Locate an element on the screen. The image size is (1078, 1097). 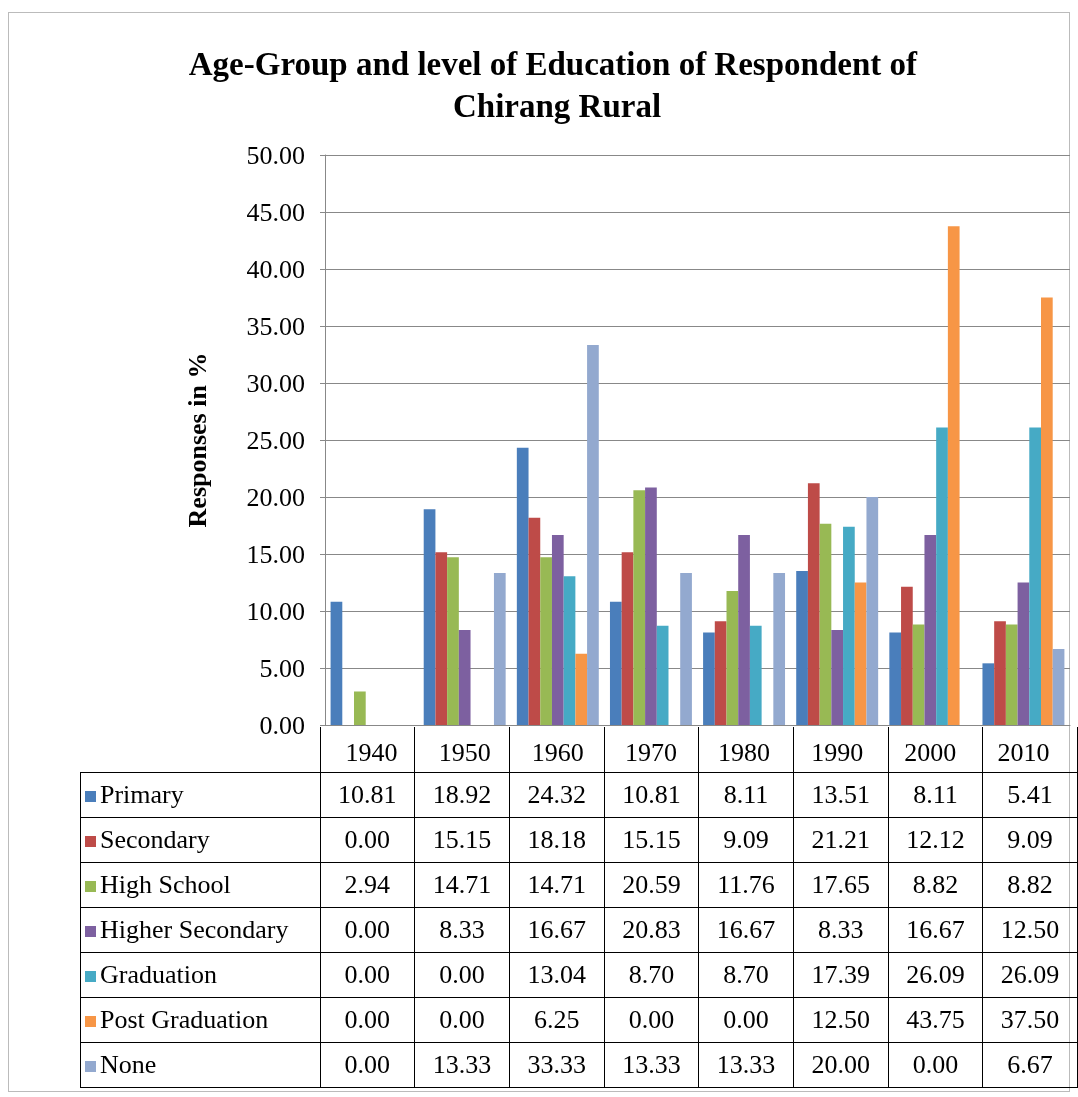
data-label: 24.32 is located at coordinates (557, 794).